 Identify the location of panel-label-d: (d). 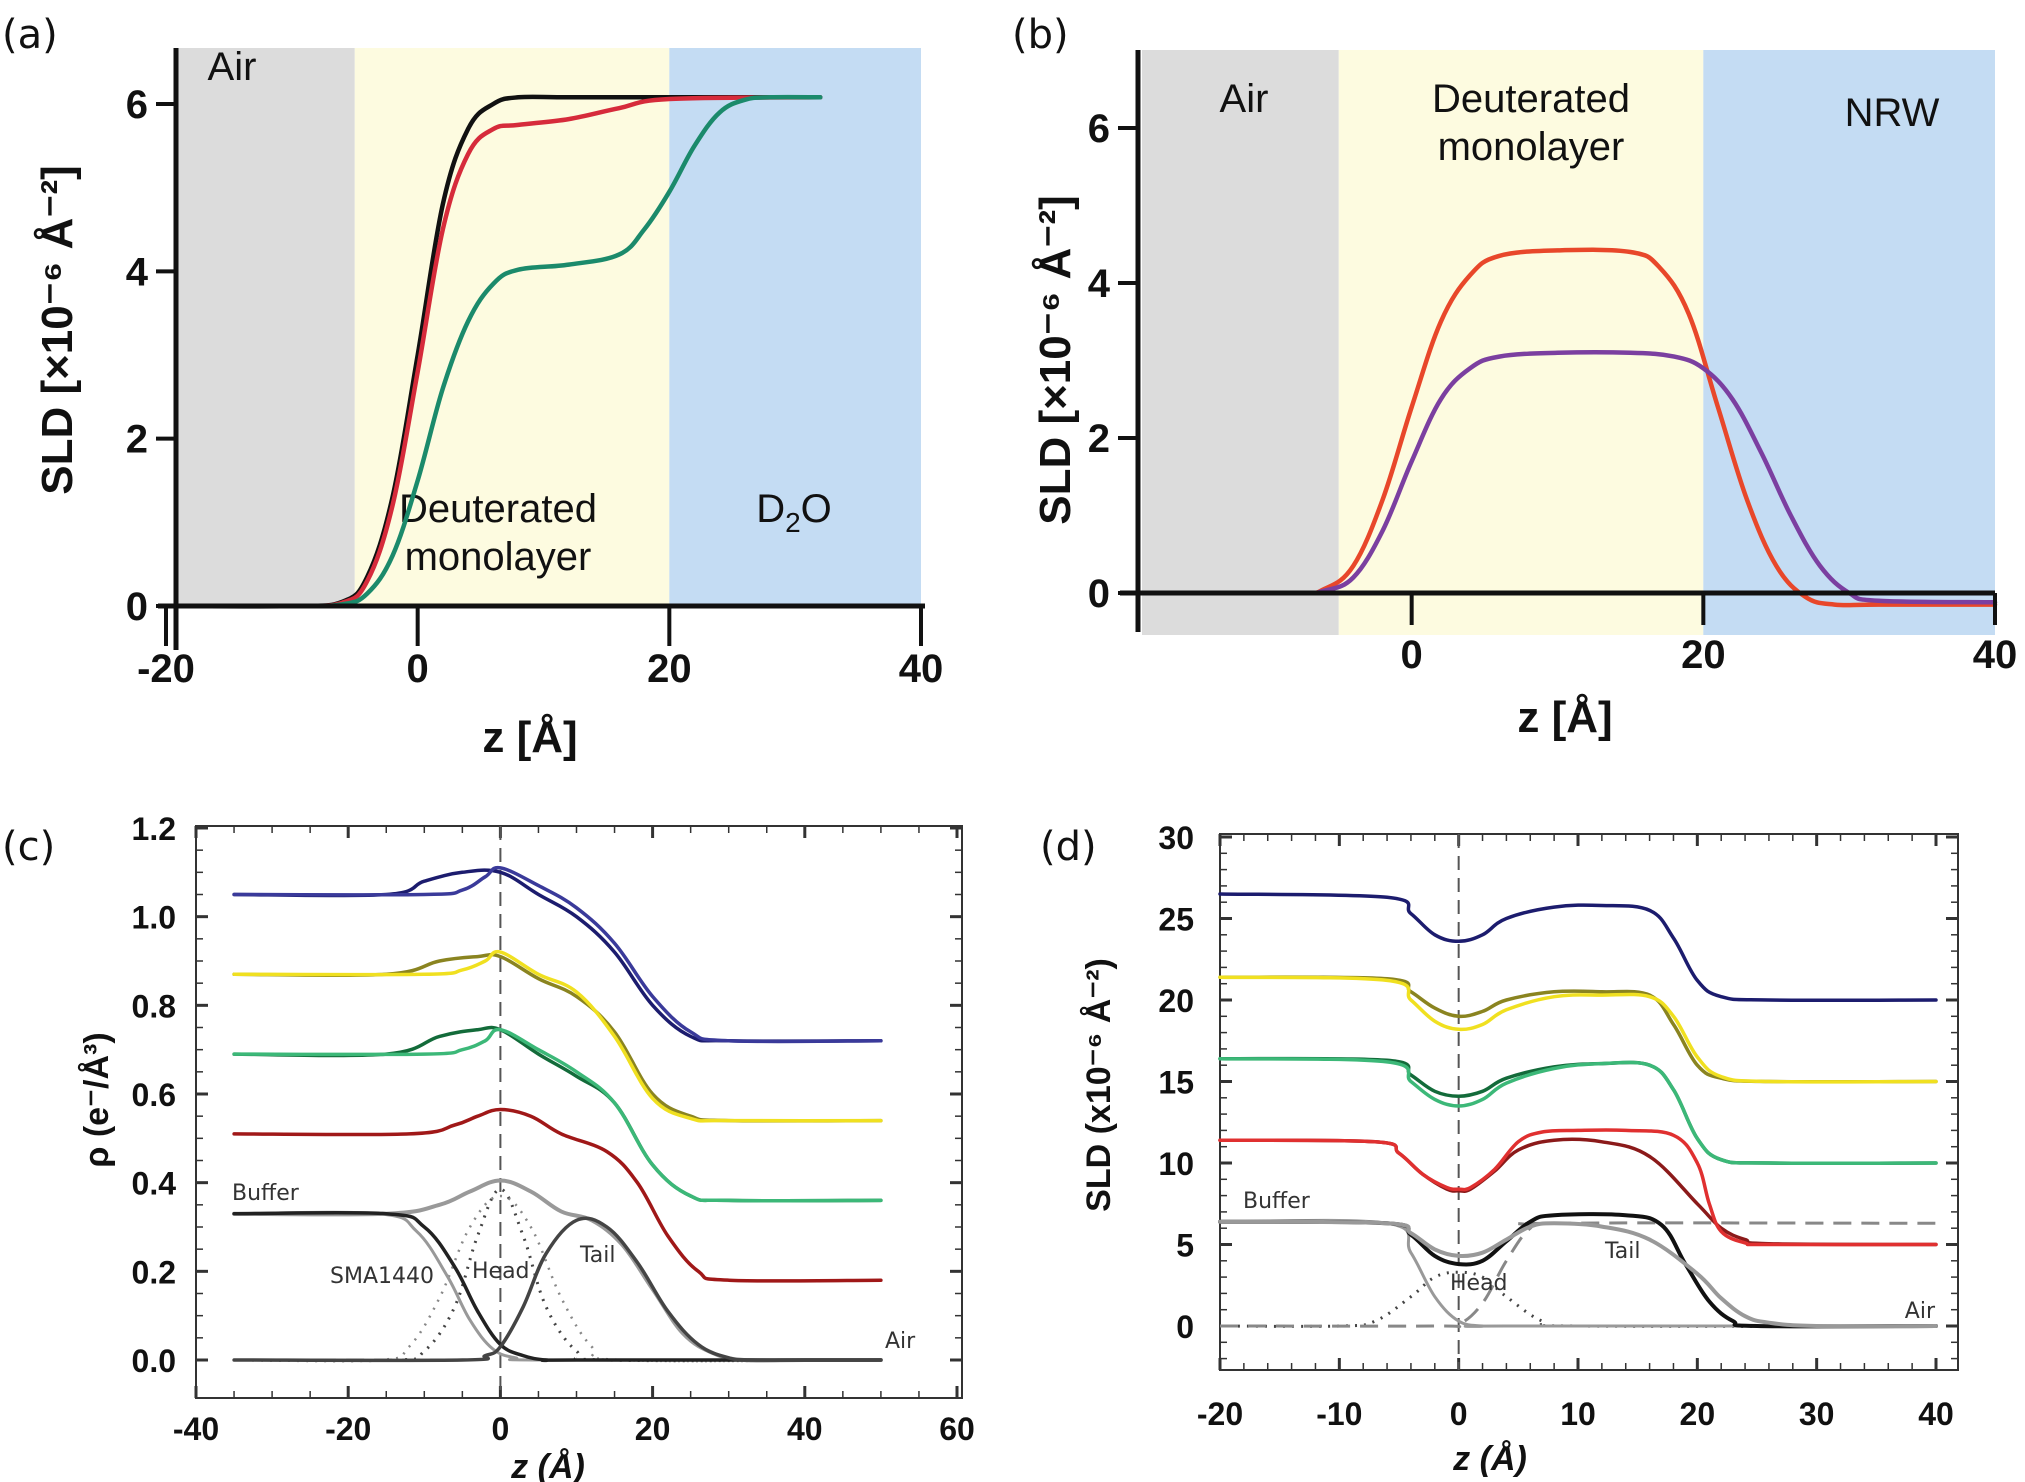
(1068, 847).